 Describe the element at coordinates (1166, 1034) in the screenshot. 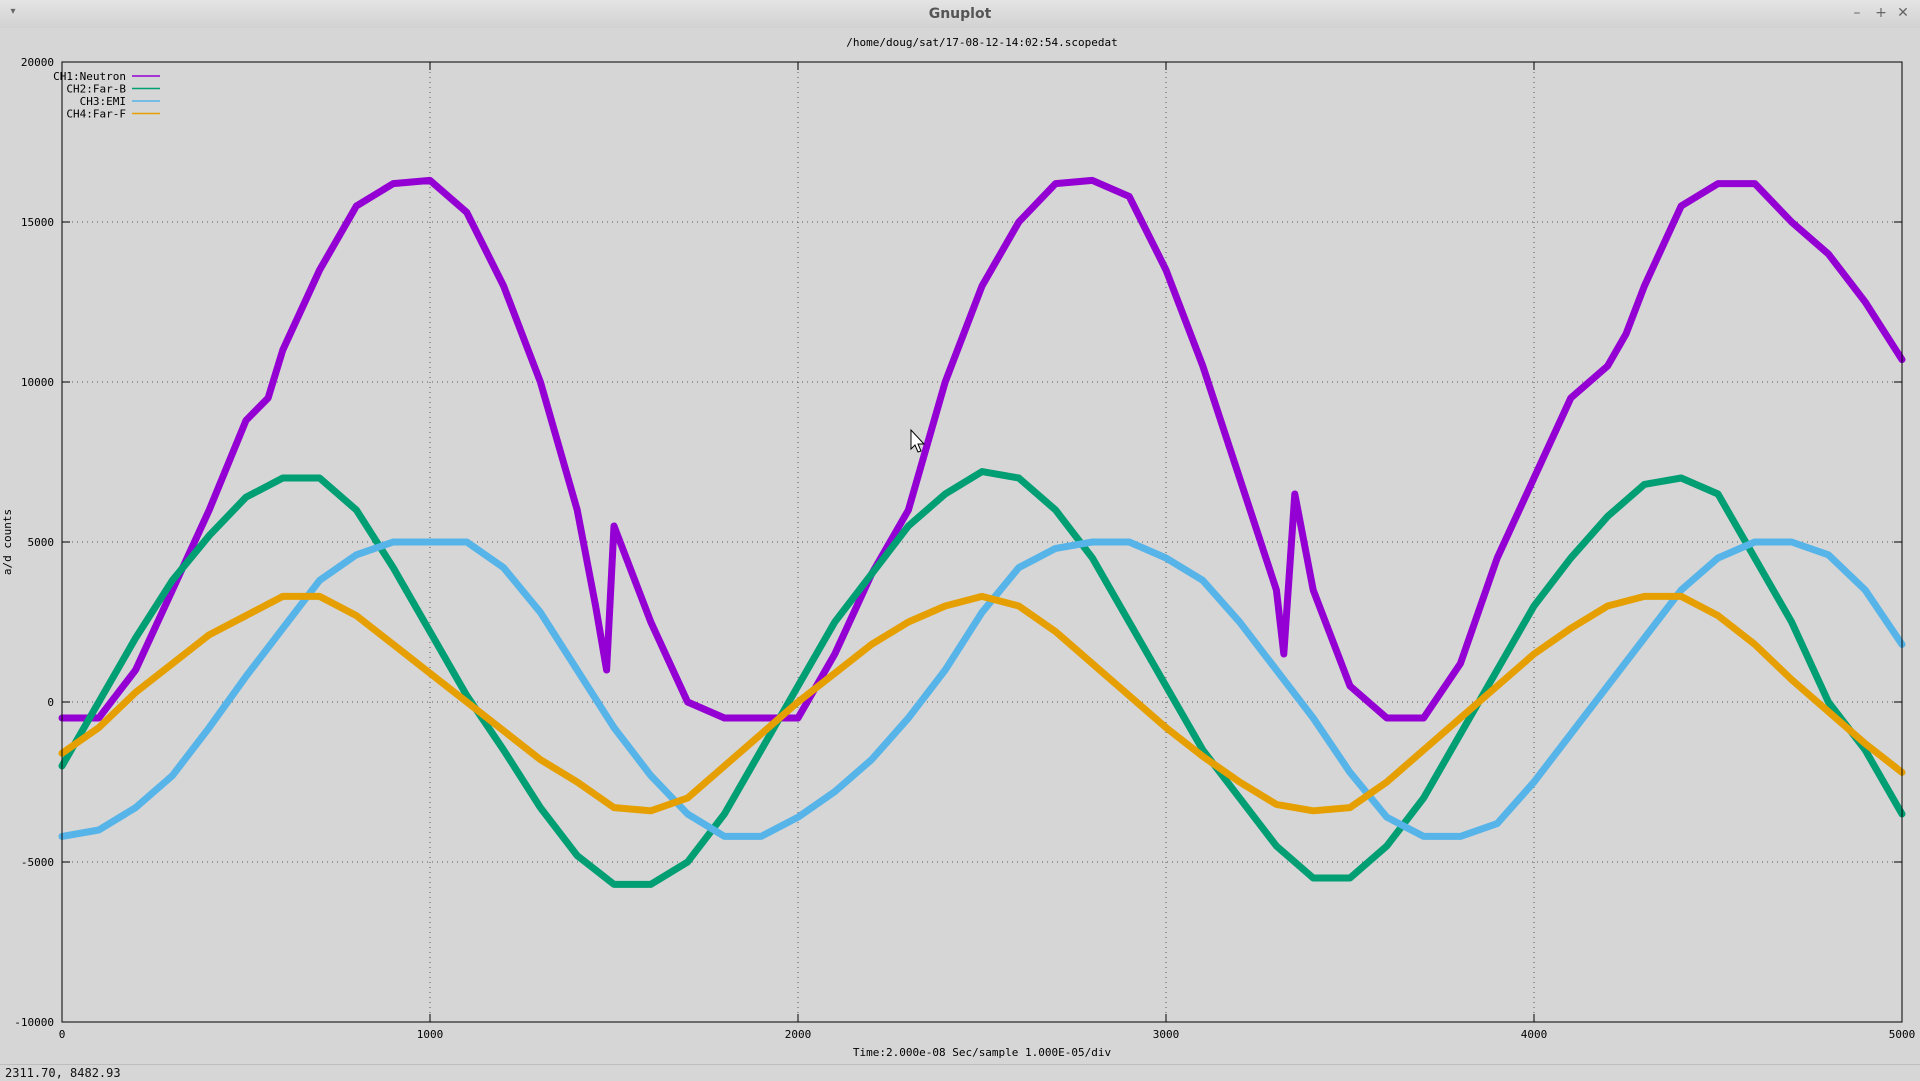

I see `x-tick-label: 3000` at that location.